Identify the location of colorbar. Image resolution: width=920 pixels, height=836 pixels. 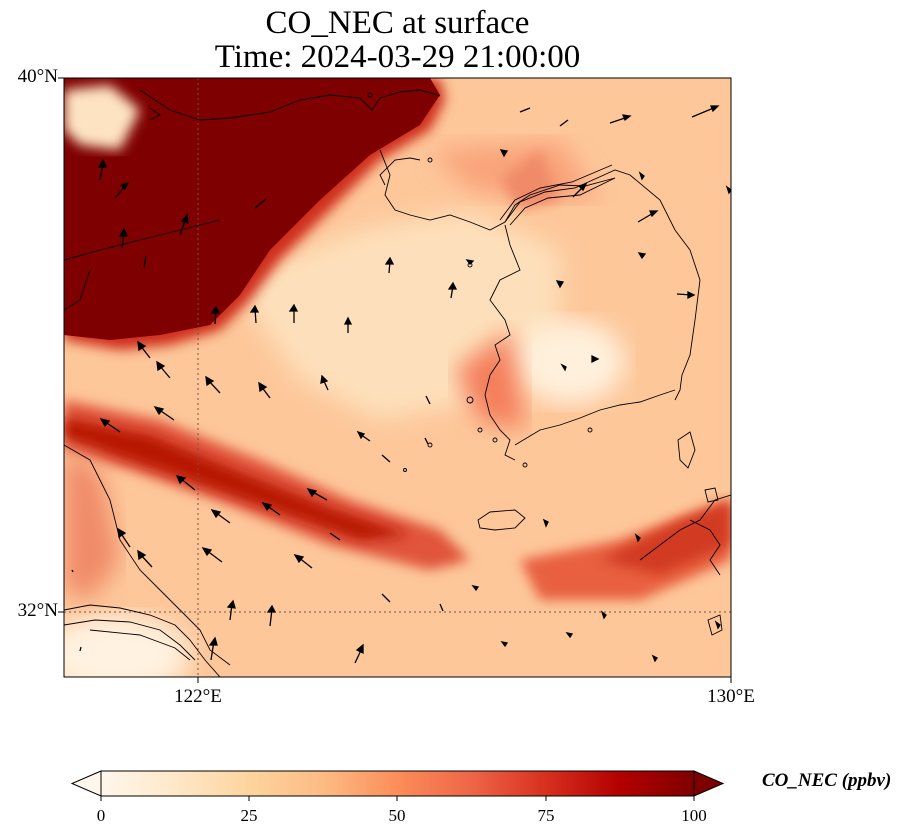
(397, 785).